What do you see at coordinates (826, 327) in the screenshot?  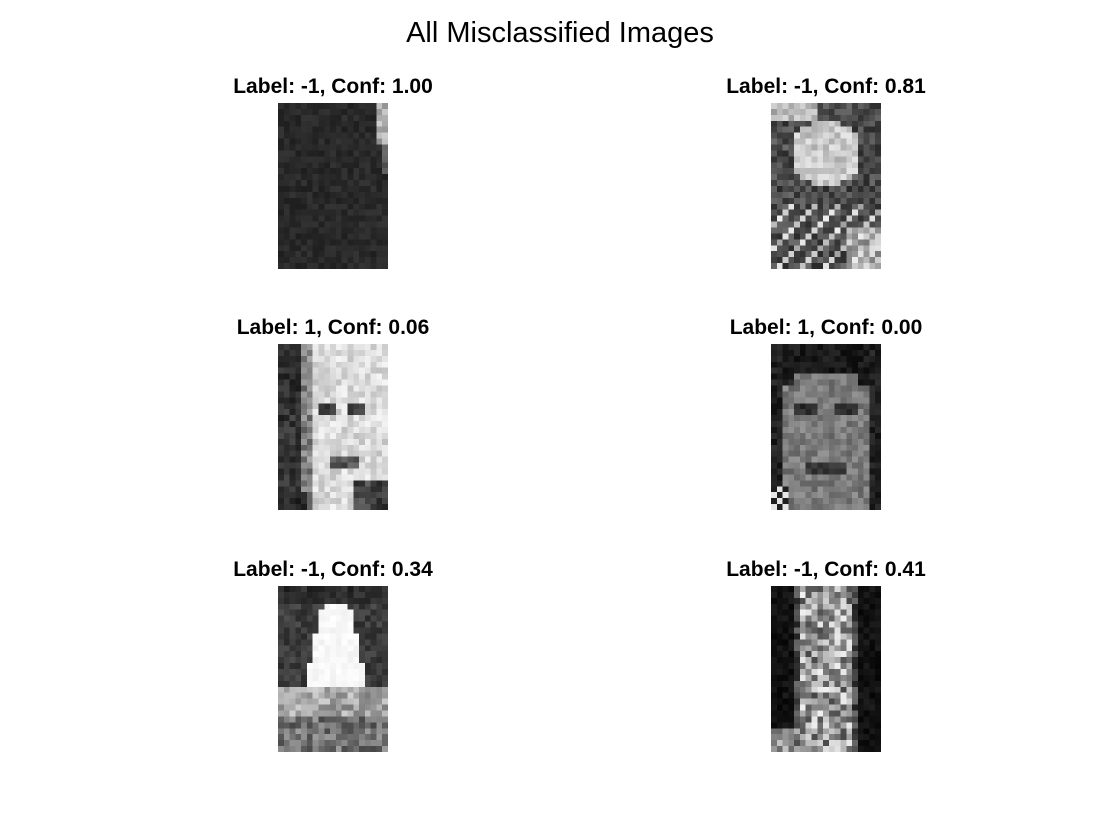 I see `panel-title: Label: 1, Conf: 0.00` at bounding box center [826, 327].